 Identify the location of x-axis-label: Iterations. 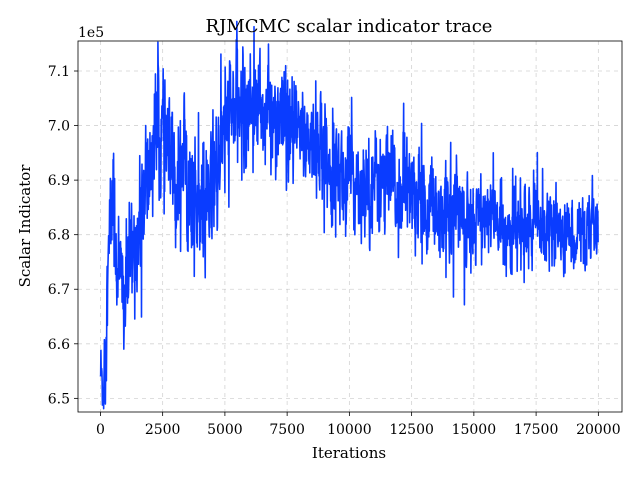
(349, 453).